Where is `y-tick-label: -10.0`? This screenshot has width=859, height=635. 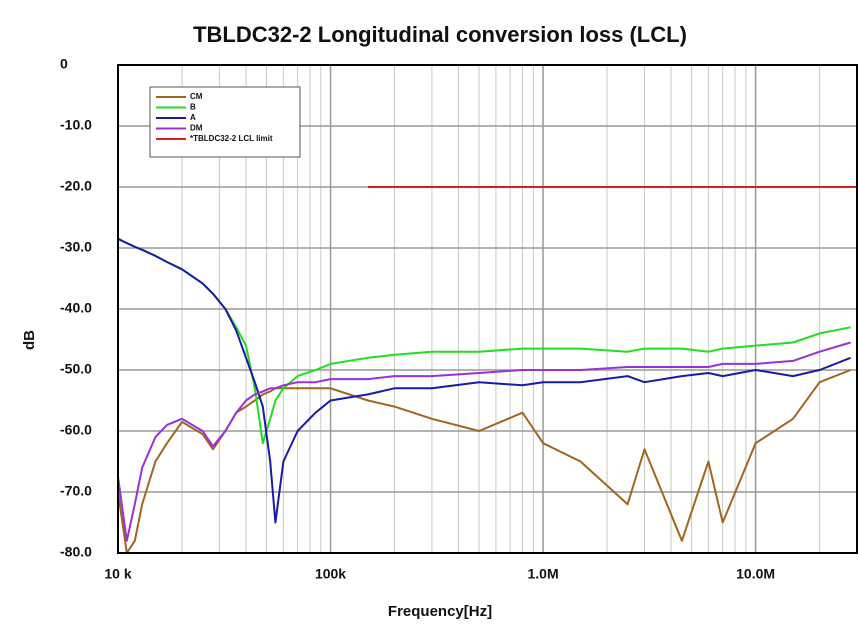
y-tick-label: -10.0 is located at coordinates (76, 125).